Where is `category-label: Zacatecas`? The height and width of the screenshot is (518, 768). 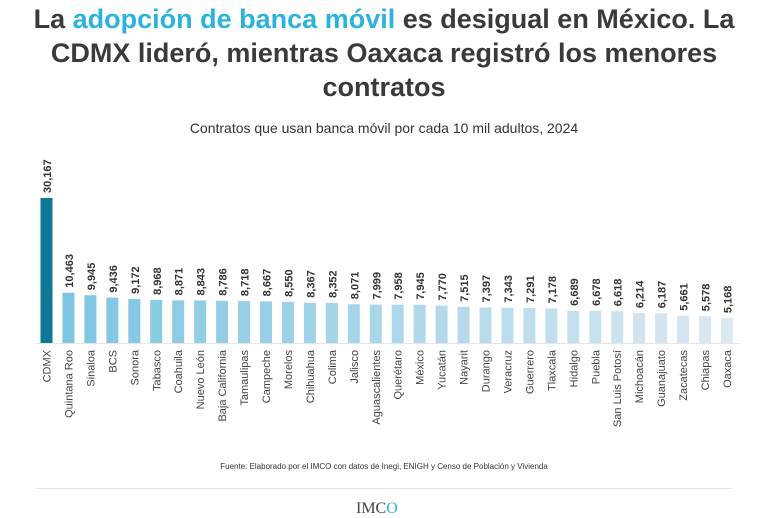 category-label: Zacatecas is located at coordinates (684, 375).